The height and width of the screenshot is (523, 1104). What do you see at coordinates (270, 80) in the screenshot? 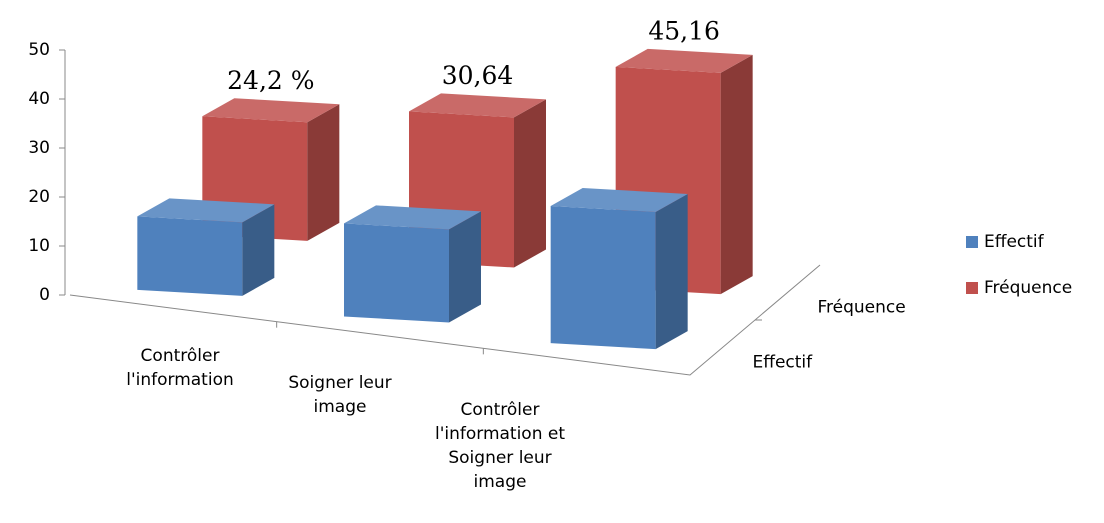
I see `value-label: 24,2 %` at bounding box center [270, 80].